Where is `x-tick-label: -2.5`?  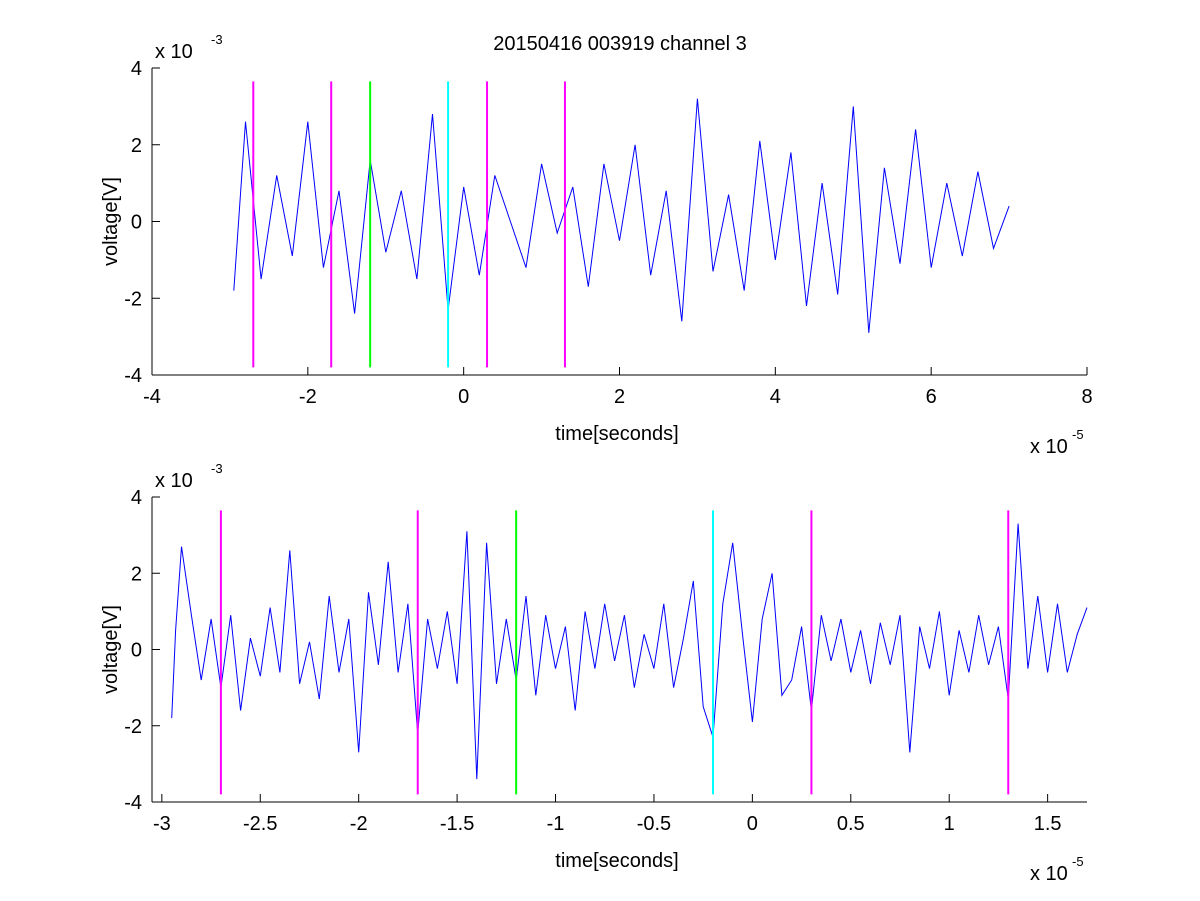
x-tick-label: -2.5 is located at coordinates (260, 824).